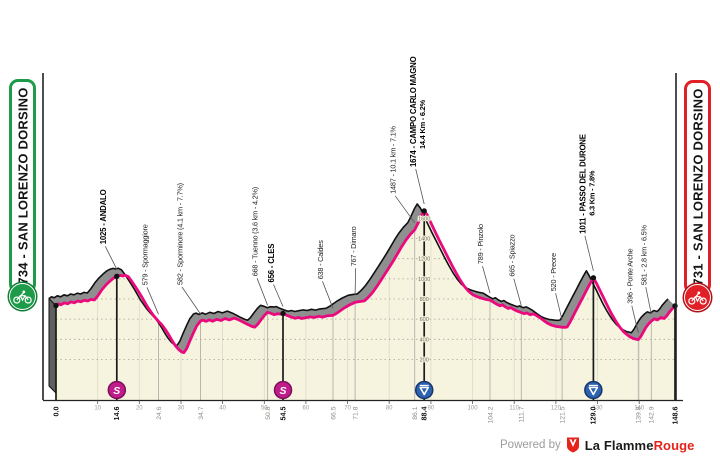  I want to click on location-label: 579 - Spormaggiore, so click(145, 254).